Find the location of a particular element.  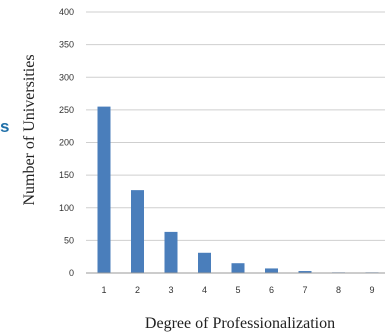

y-tick-label: 300 is located at coordinates (66, 77).